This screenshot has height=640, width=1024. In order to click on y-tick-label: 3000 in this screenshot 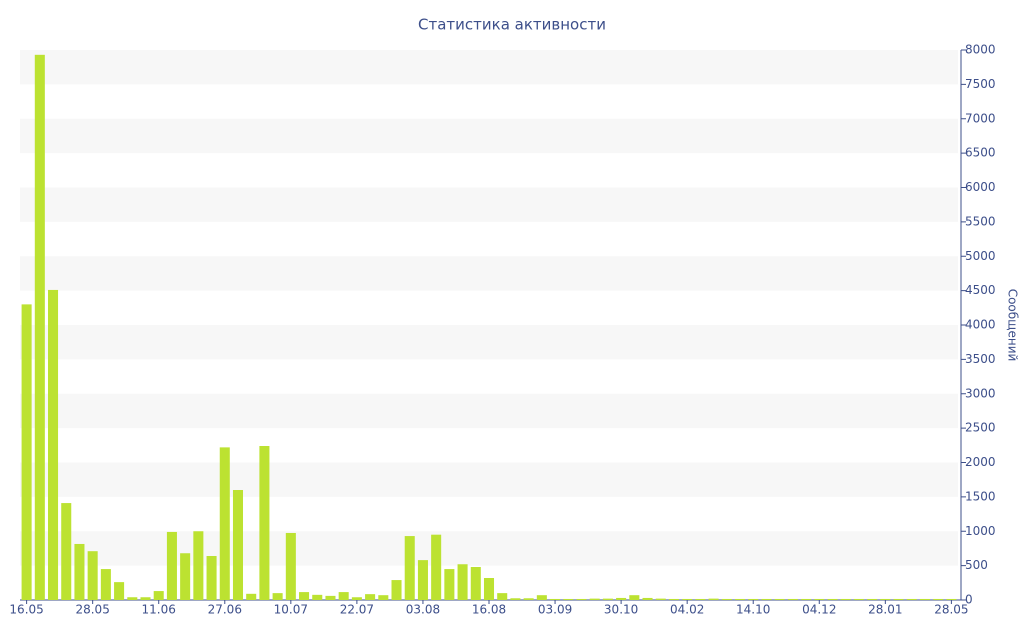, I will do `click(980, 393)`.